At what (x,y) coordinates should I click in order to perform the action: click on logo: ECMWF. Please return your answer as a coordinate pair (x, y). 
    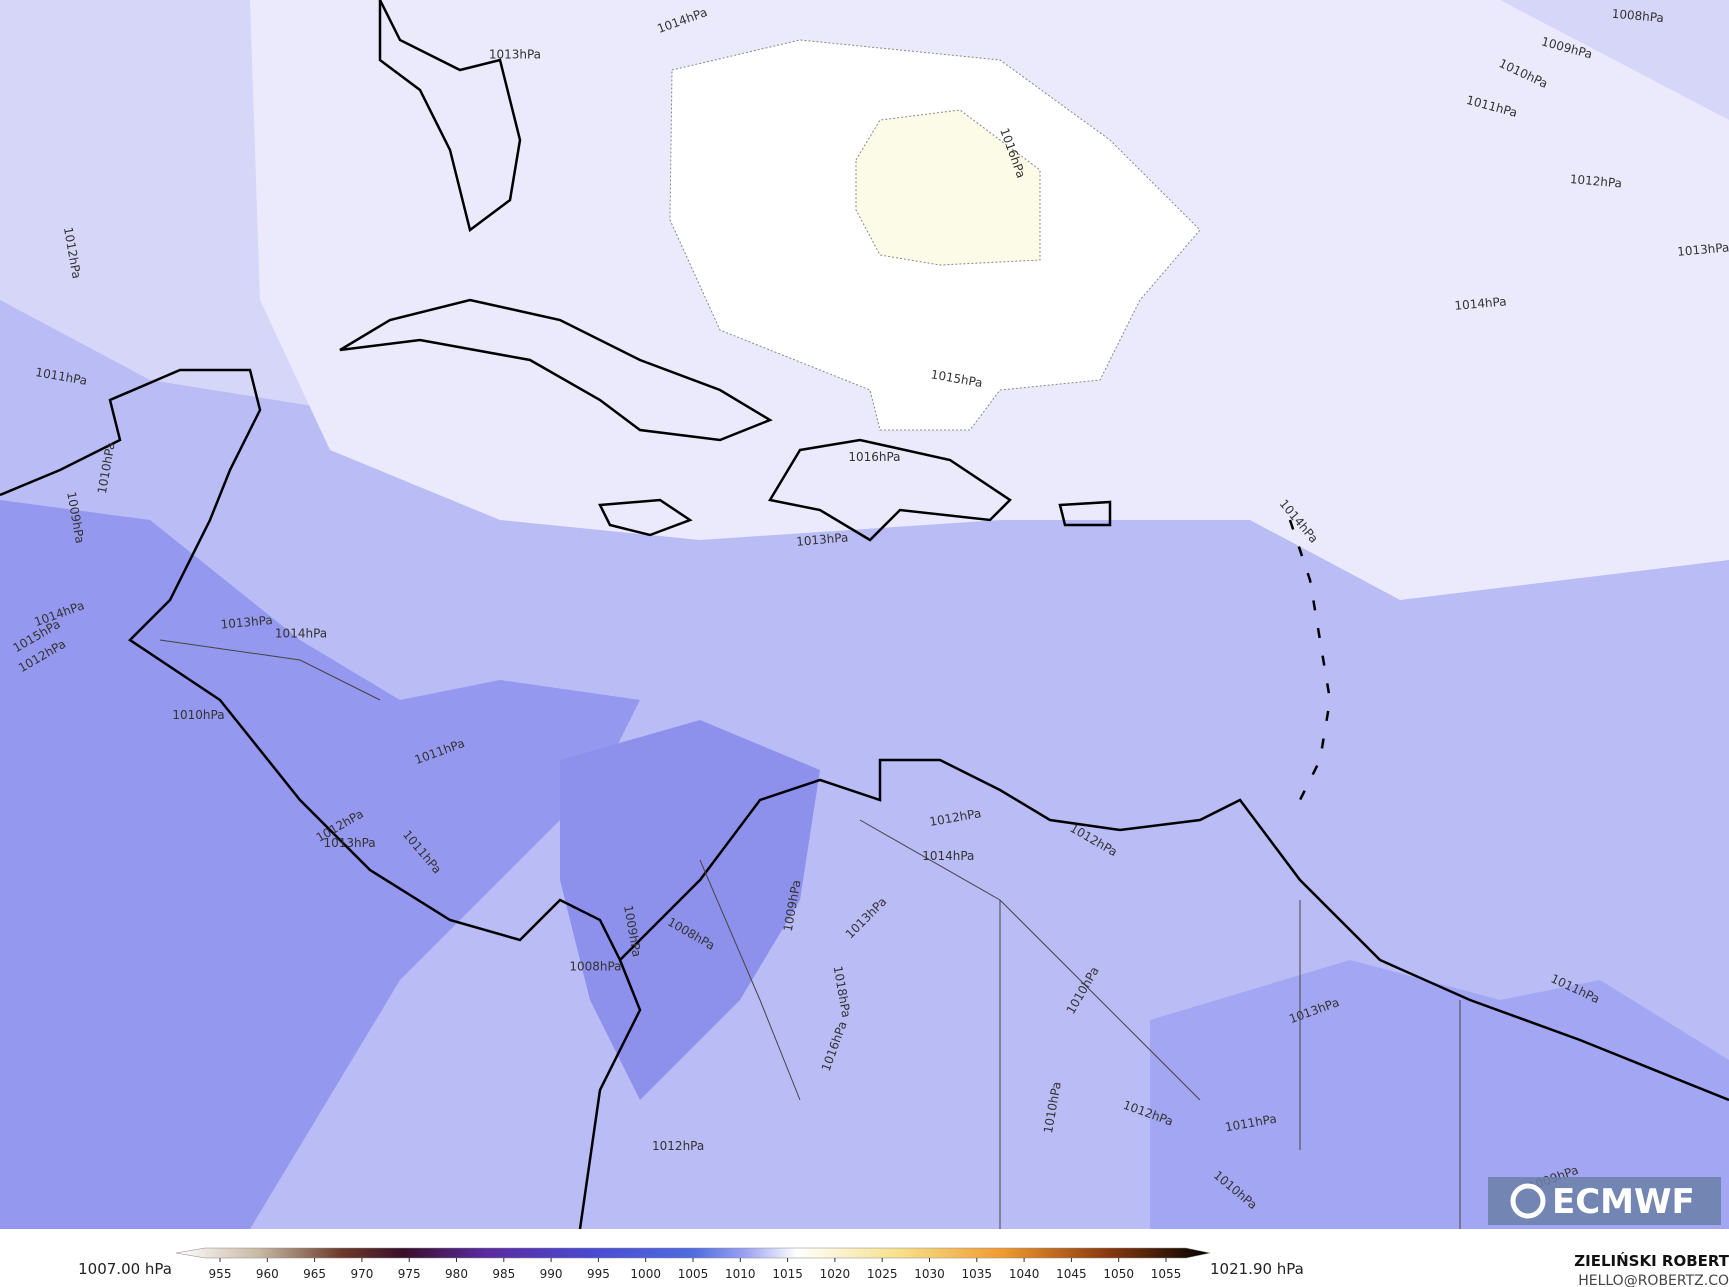
    Looking at the image, I should click on (1604, 1201).